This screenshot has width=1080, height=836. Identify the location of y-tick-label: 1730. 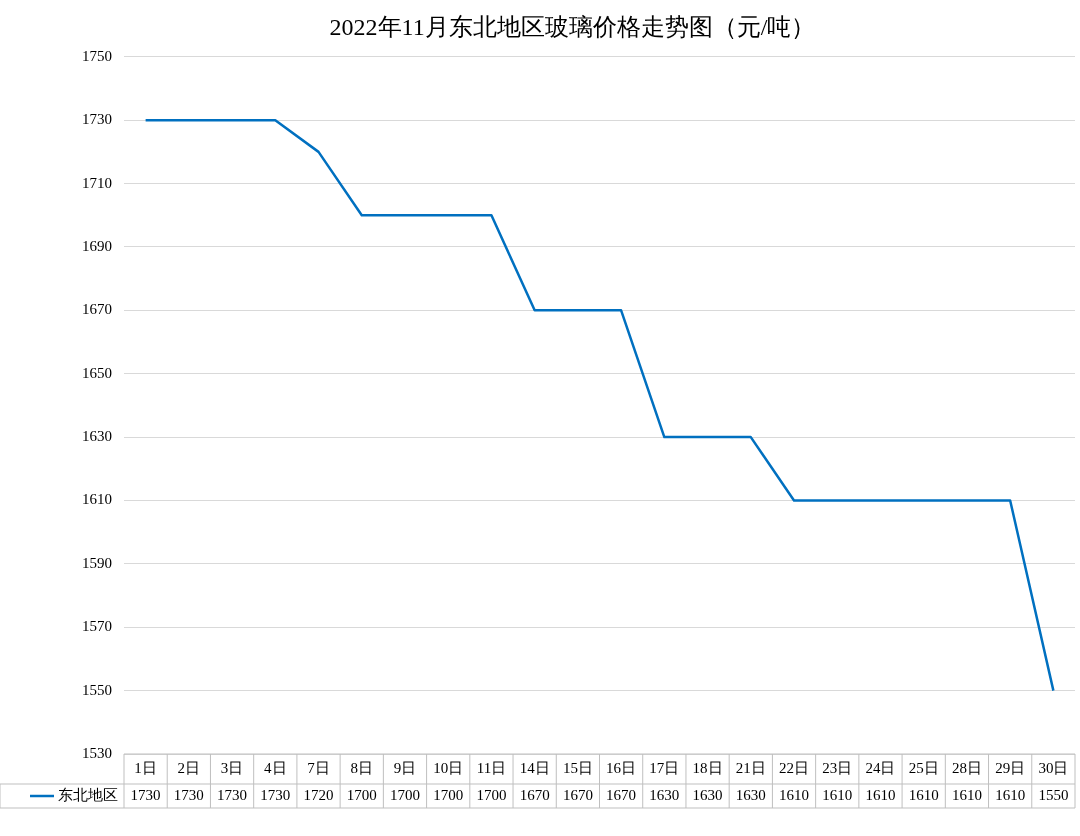
(97, 119).